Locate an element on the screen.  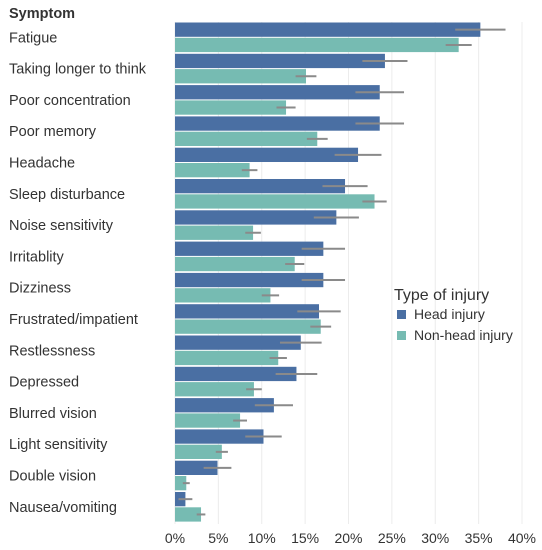
bar-non-head-injury-poor-memory is located at coordinates (246, 138).